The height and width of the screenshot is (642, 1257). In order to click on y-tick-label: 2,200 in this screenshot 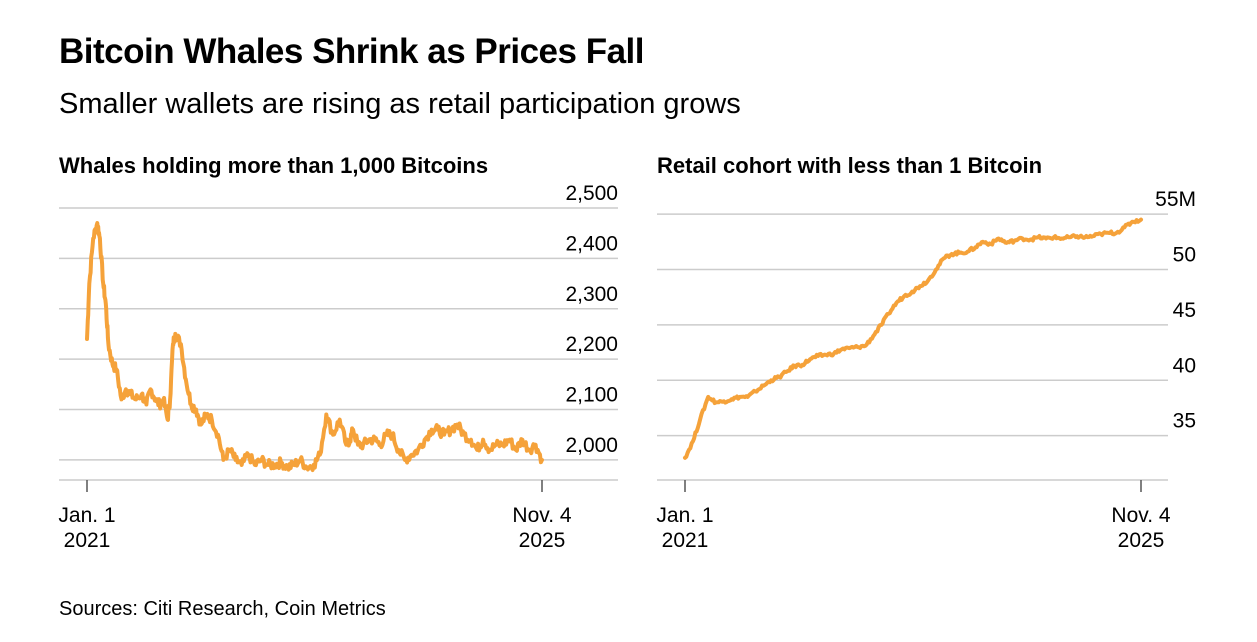, I will do `click(591, 344)`.